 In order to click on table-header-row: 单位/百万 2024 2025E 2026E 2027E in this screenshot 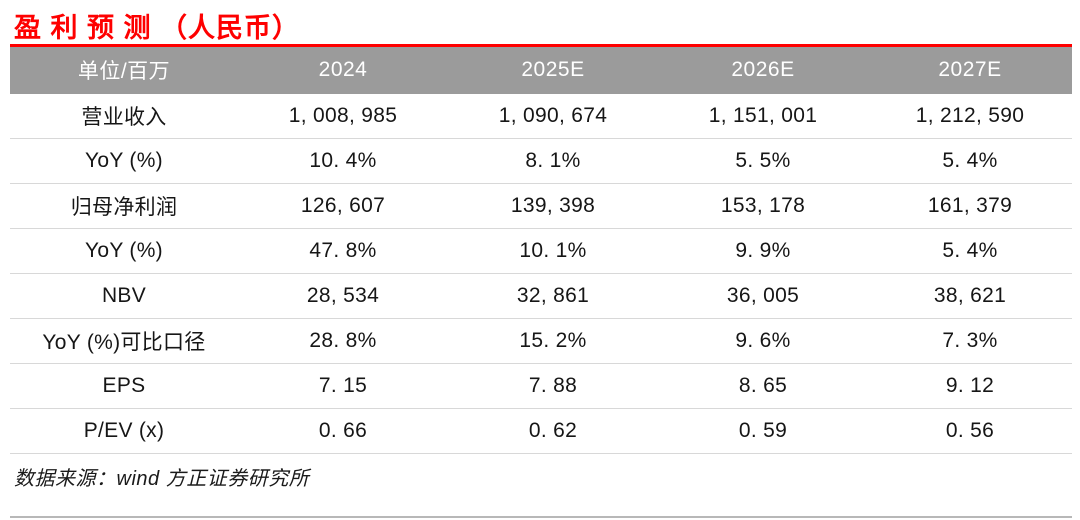, I will do `click(541, 69)`.